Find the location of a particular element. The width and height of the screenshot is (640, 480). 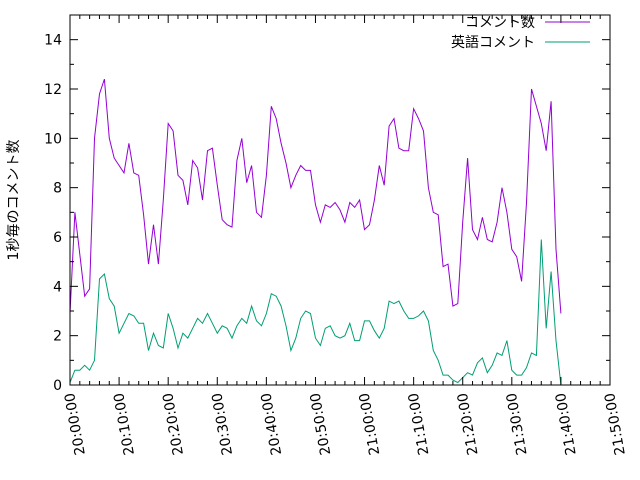

y-tick-label: 14 is located at coordinates (53, 41).